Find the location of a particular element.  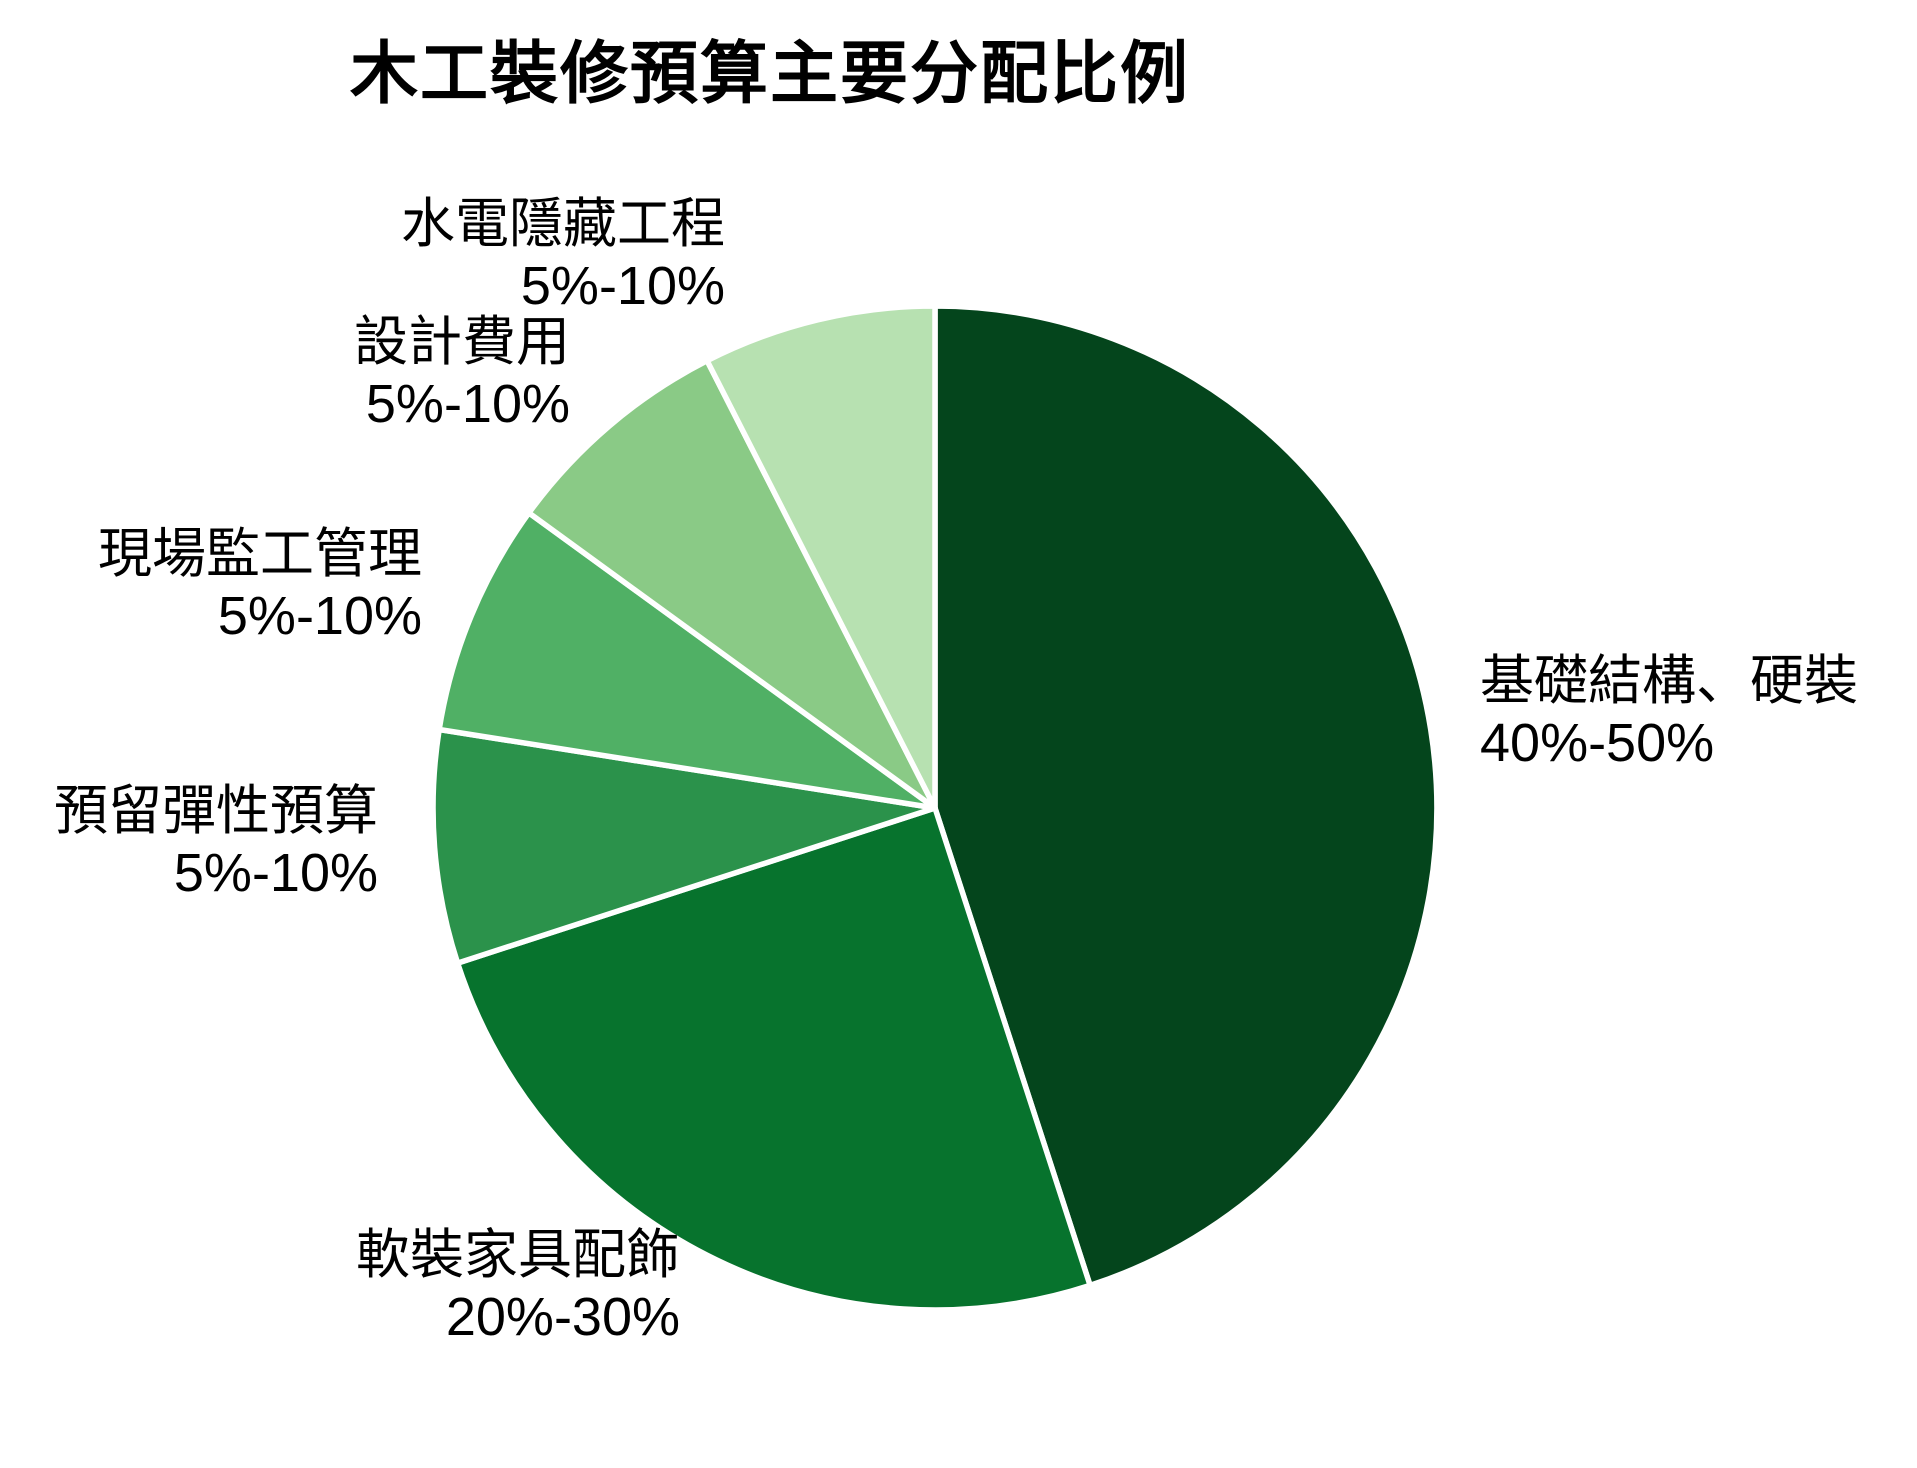

slice-label-text: 軟裝家具配飾 is located at coordinates (518, 1255).